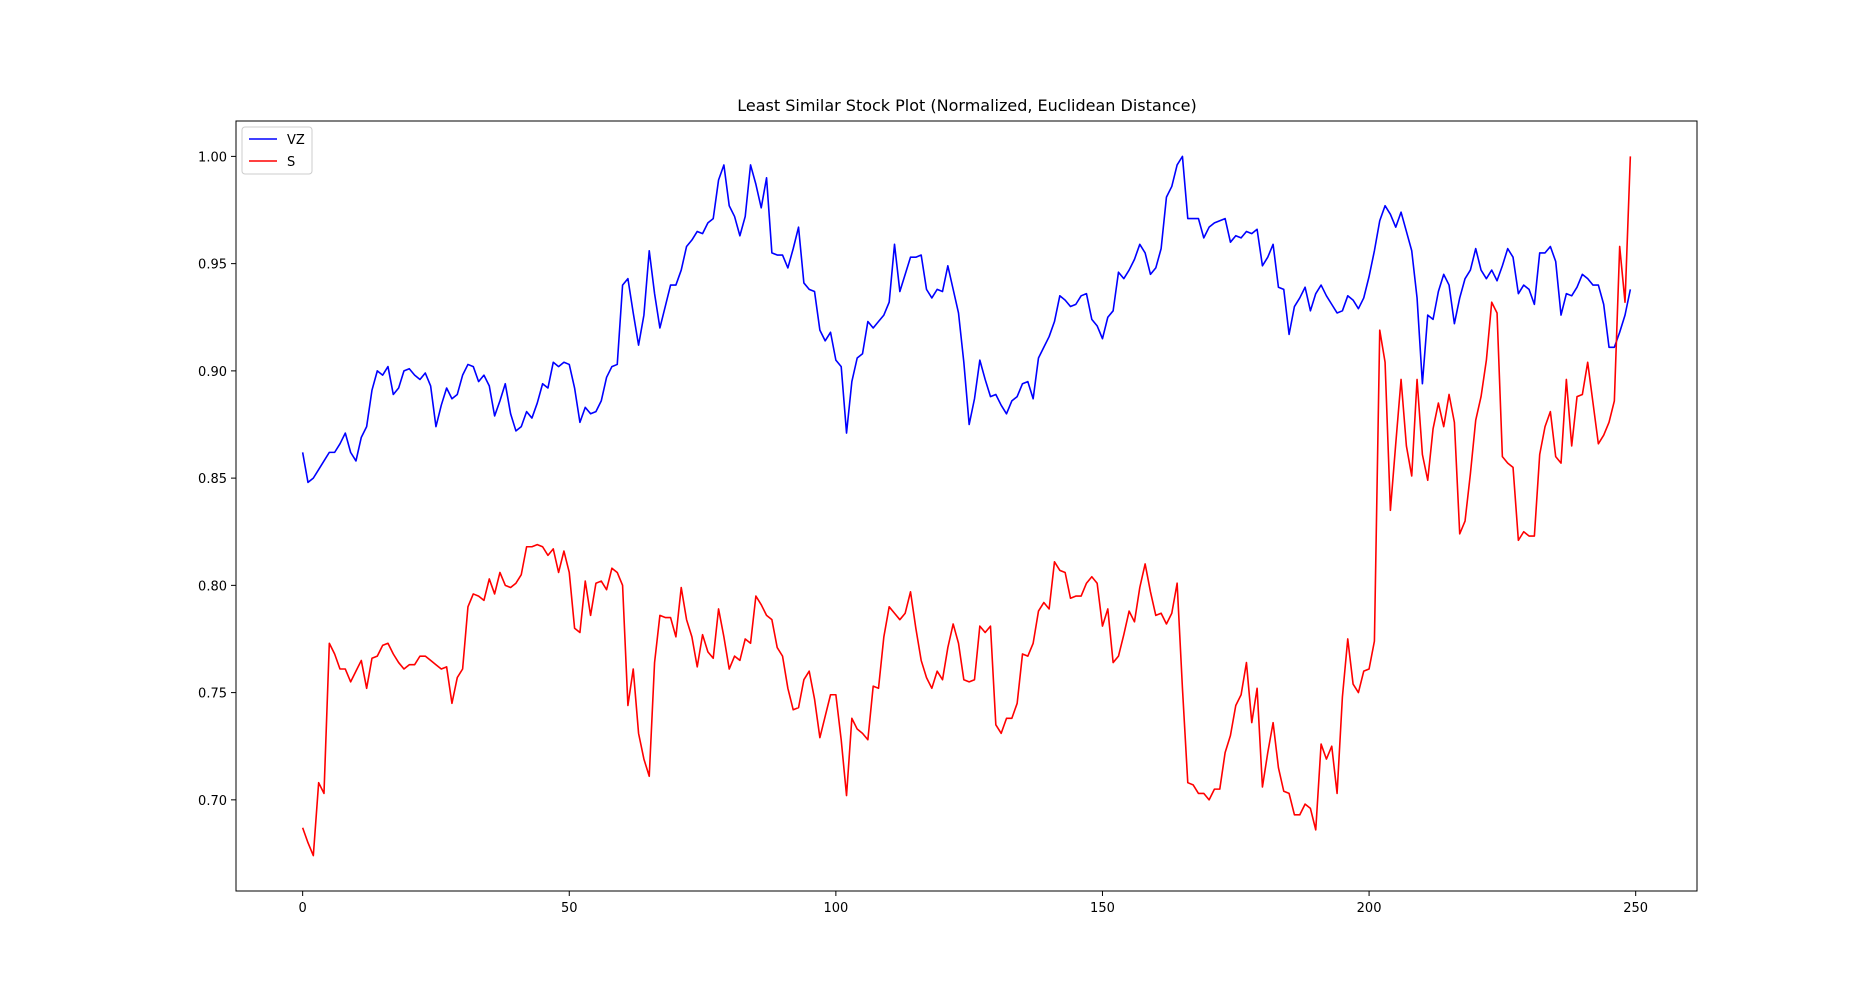  I want to click on x-tick-label: 250, so click(1635, 908).